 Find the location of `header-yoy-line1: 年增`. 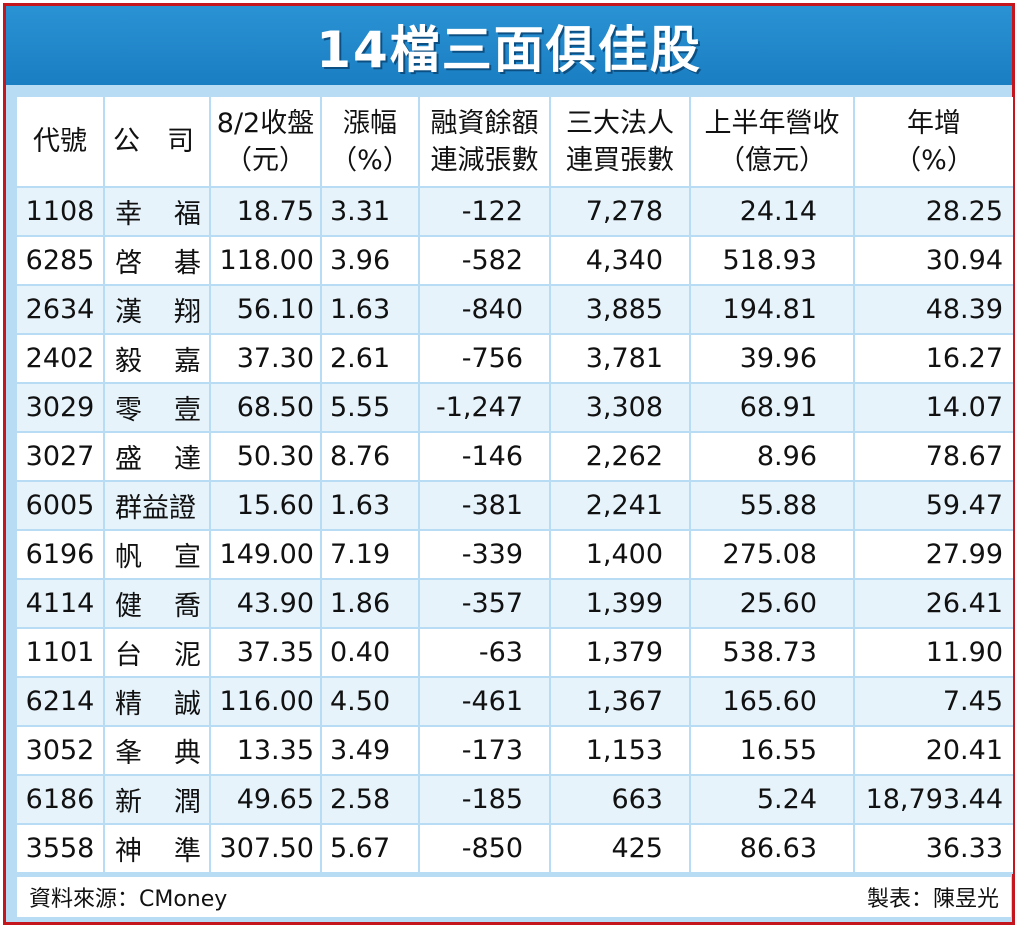

header-yoy-line1: 年增 is located at coordinates (934, 123).